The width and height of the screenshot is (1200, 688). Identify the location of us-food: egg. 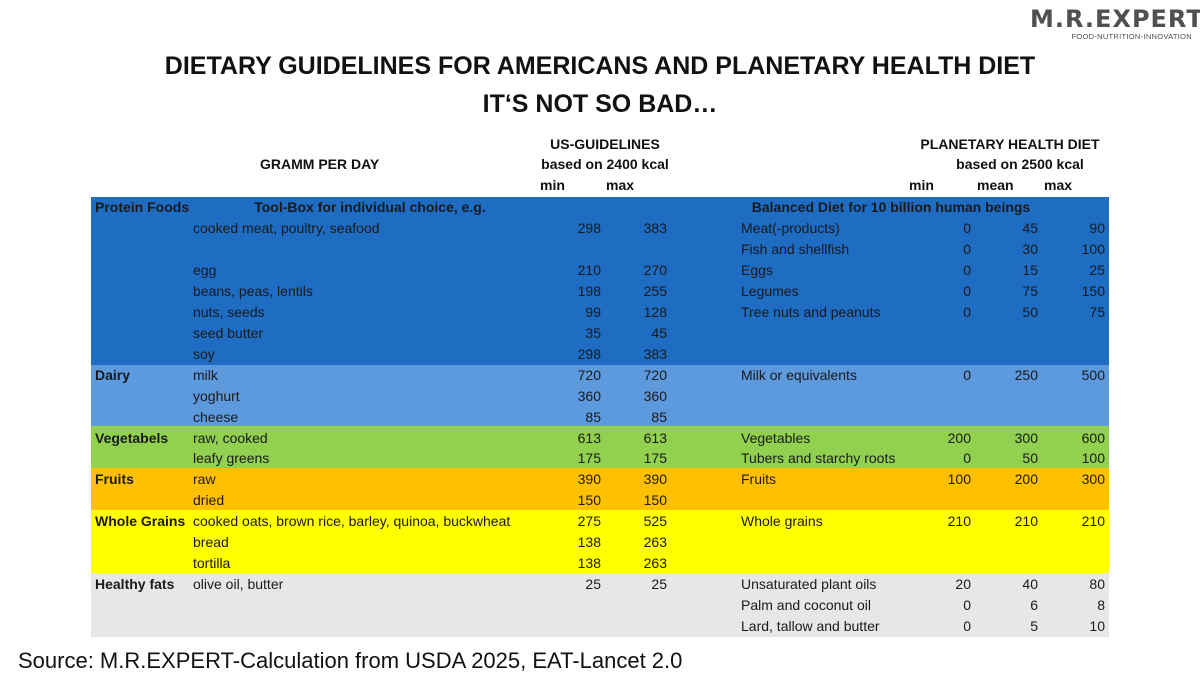
(205, 269).